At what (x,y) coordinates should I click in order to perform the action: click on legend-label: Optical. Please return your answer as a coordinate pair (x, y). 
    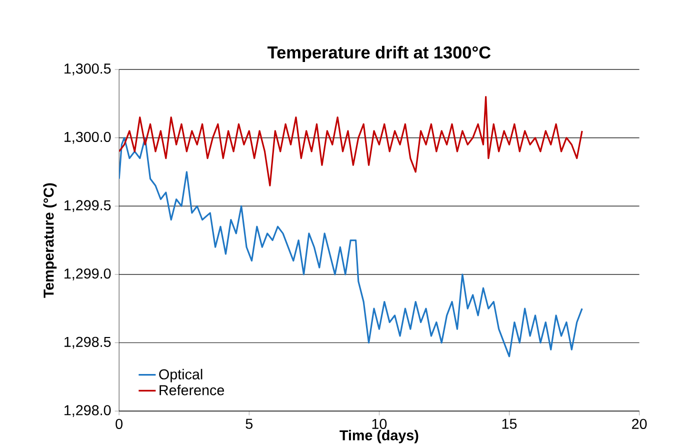
    Looking at the image, I should click on (180, 375).